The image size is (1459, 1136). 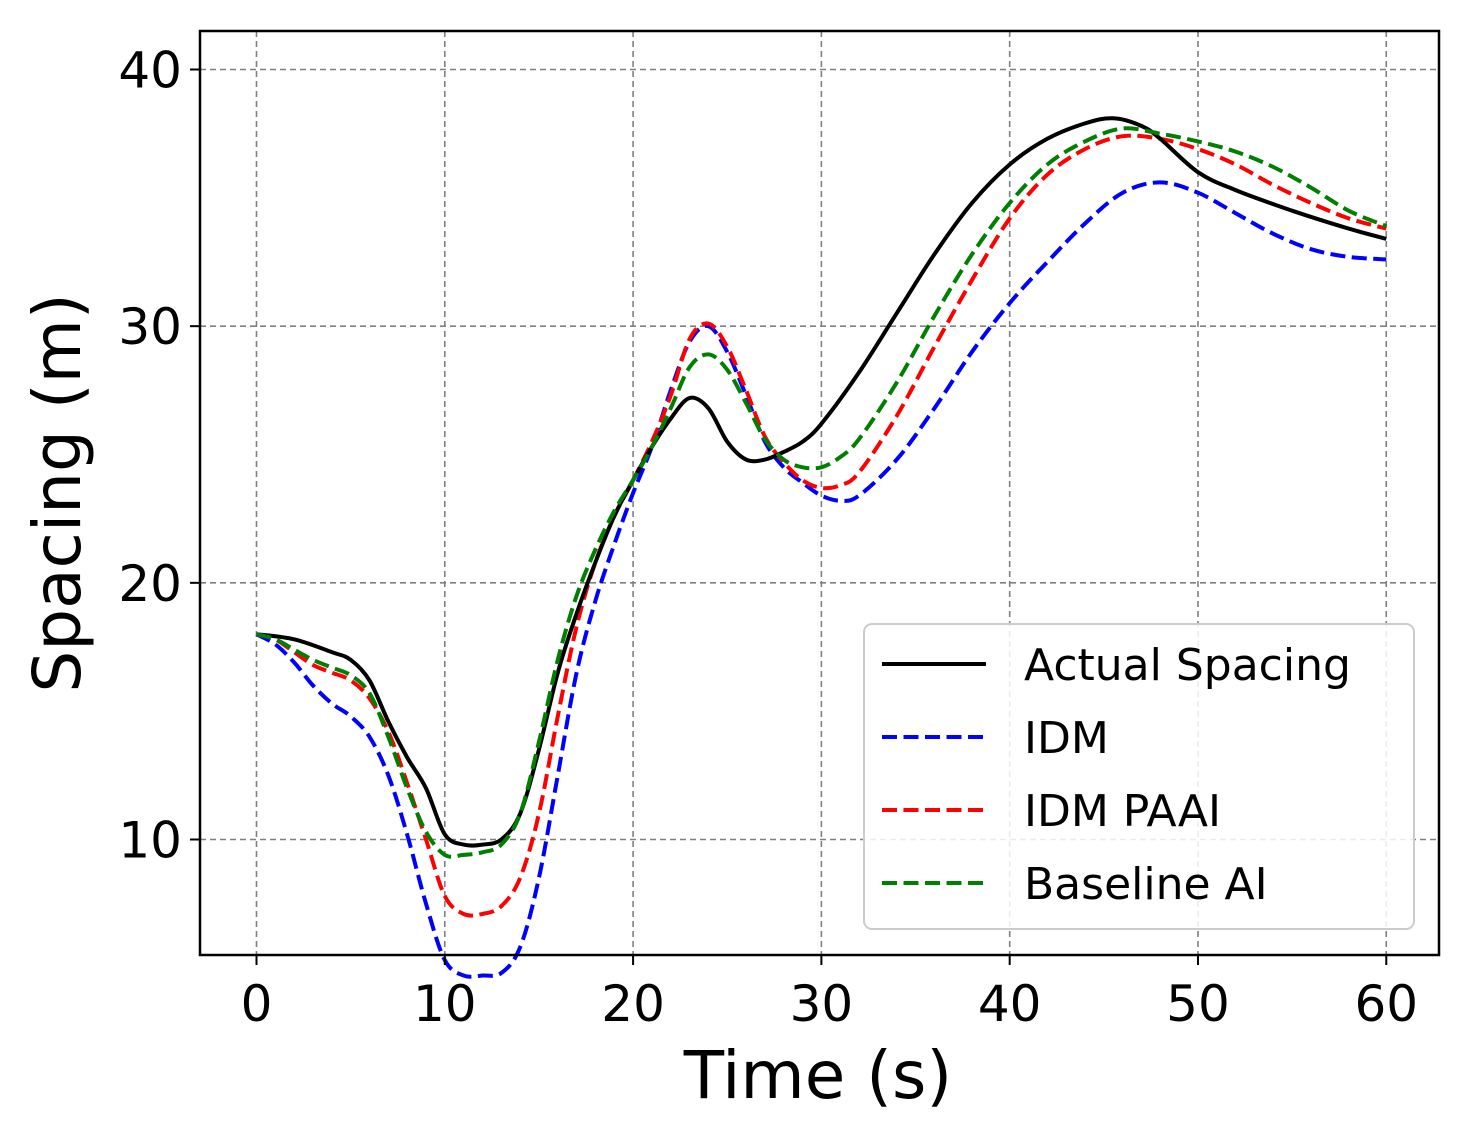 I want to click on legend: Actual Spacing IDM IDM PAAI Baseline AI, so click(x=1139, y=776).